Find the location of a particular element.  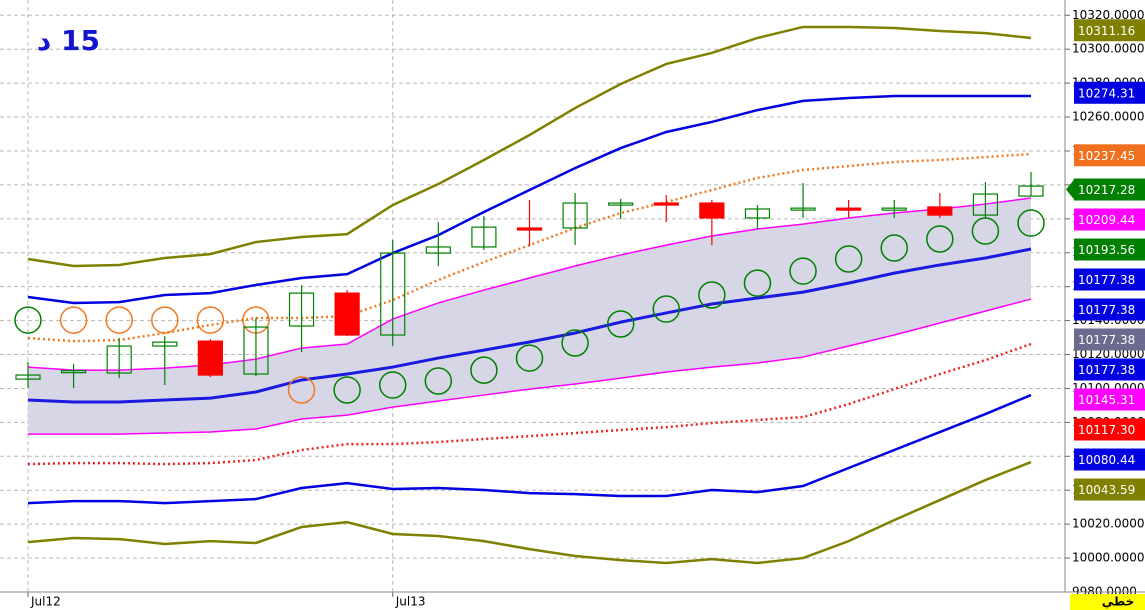

y-tick-label: 10020.0000 is located at coordinates (1108, 524).